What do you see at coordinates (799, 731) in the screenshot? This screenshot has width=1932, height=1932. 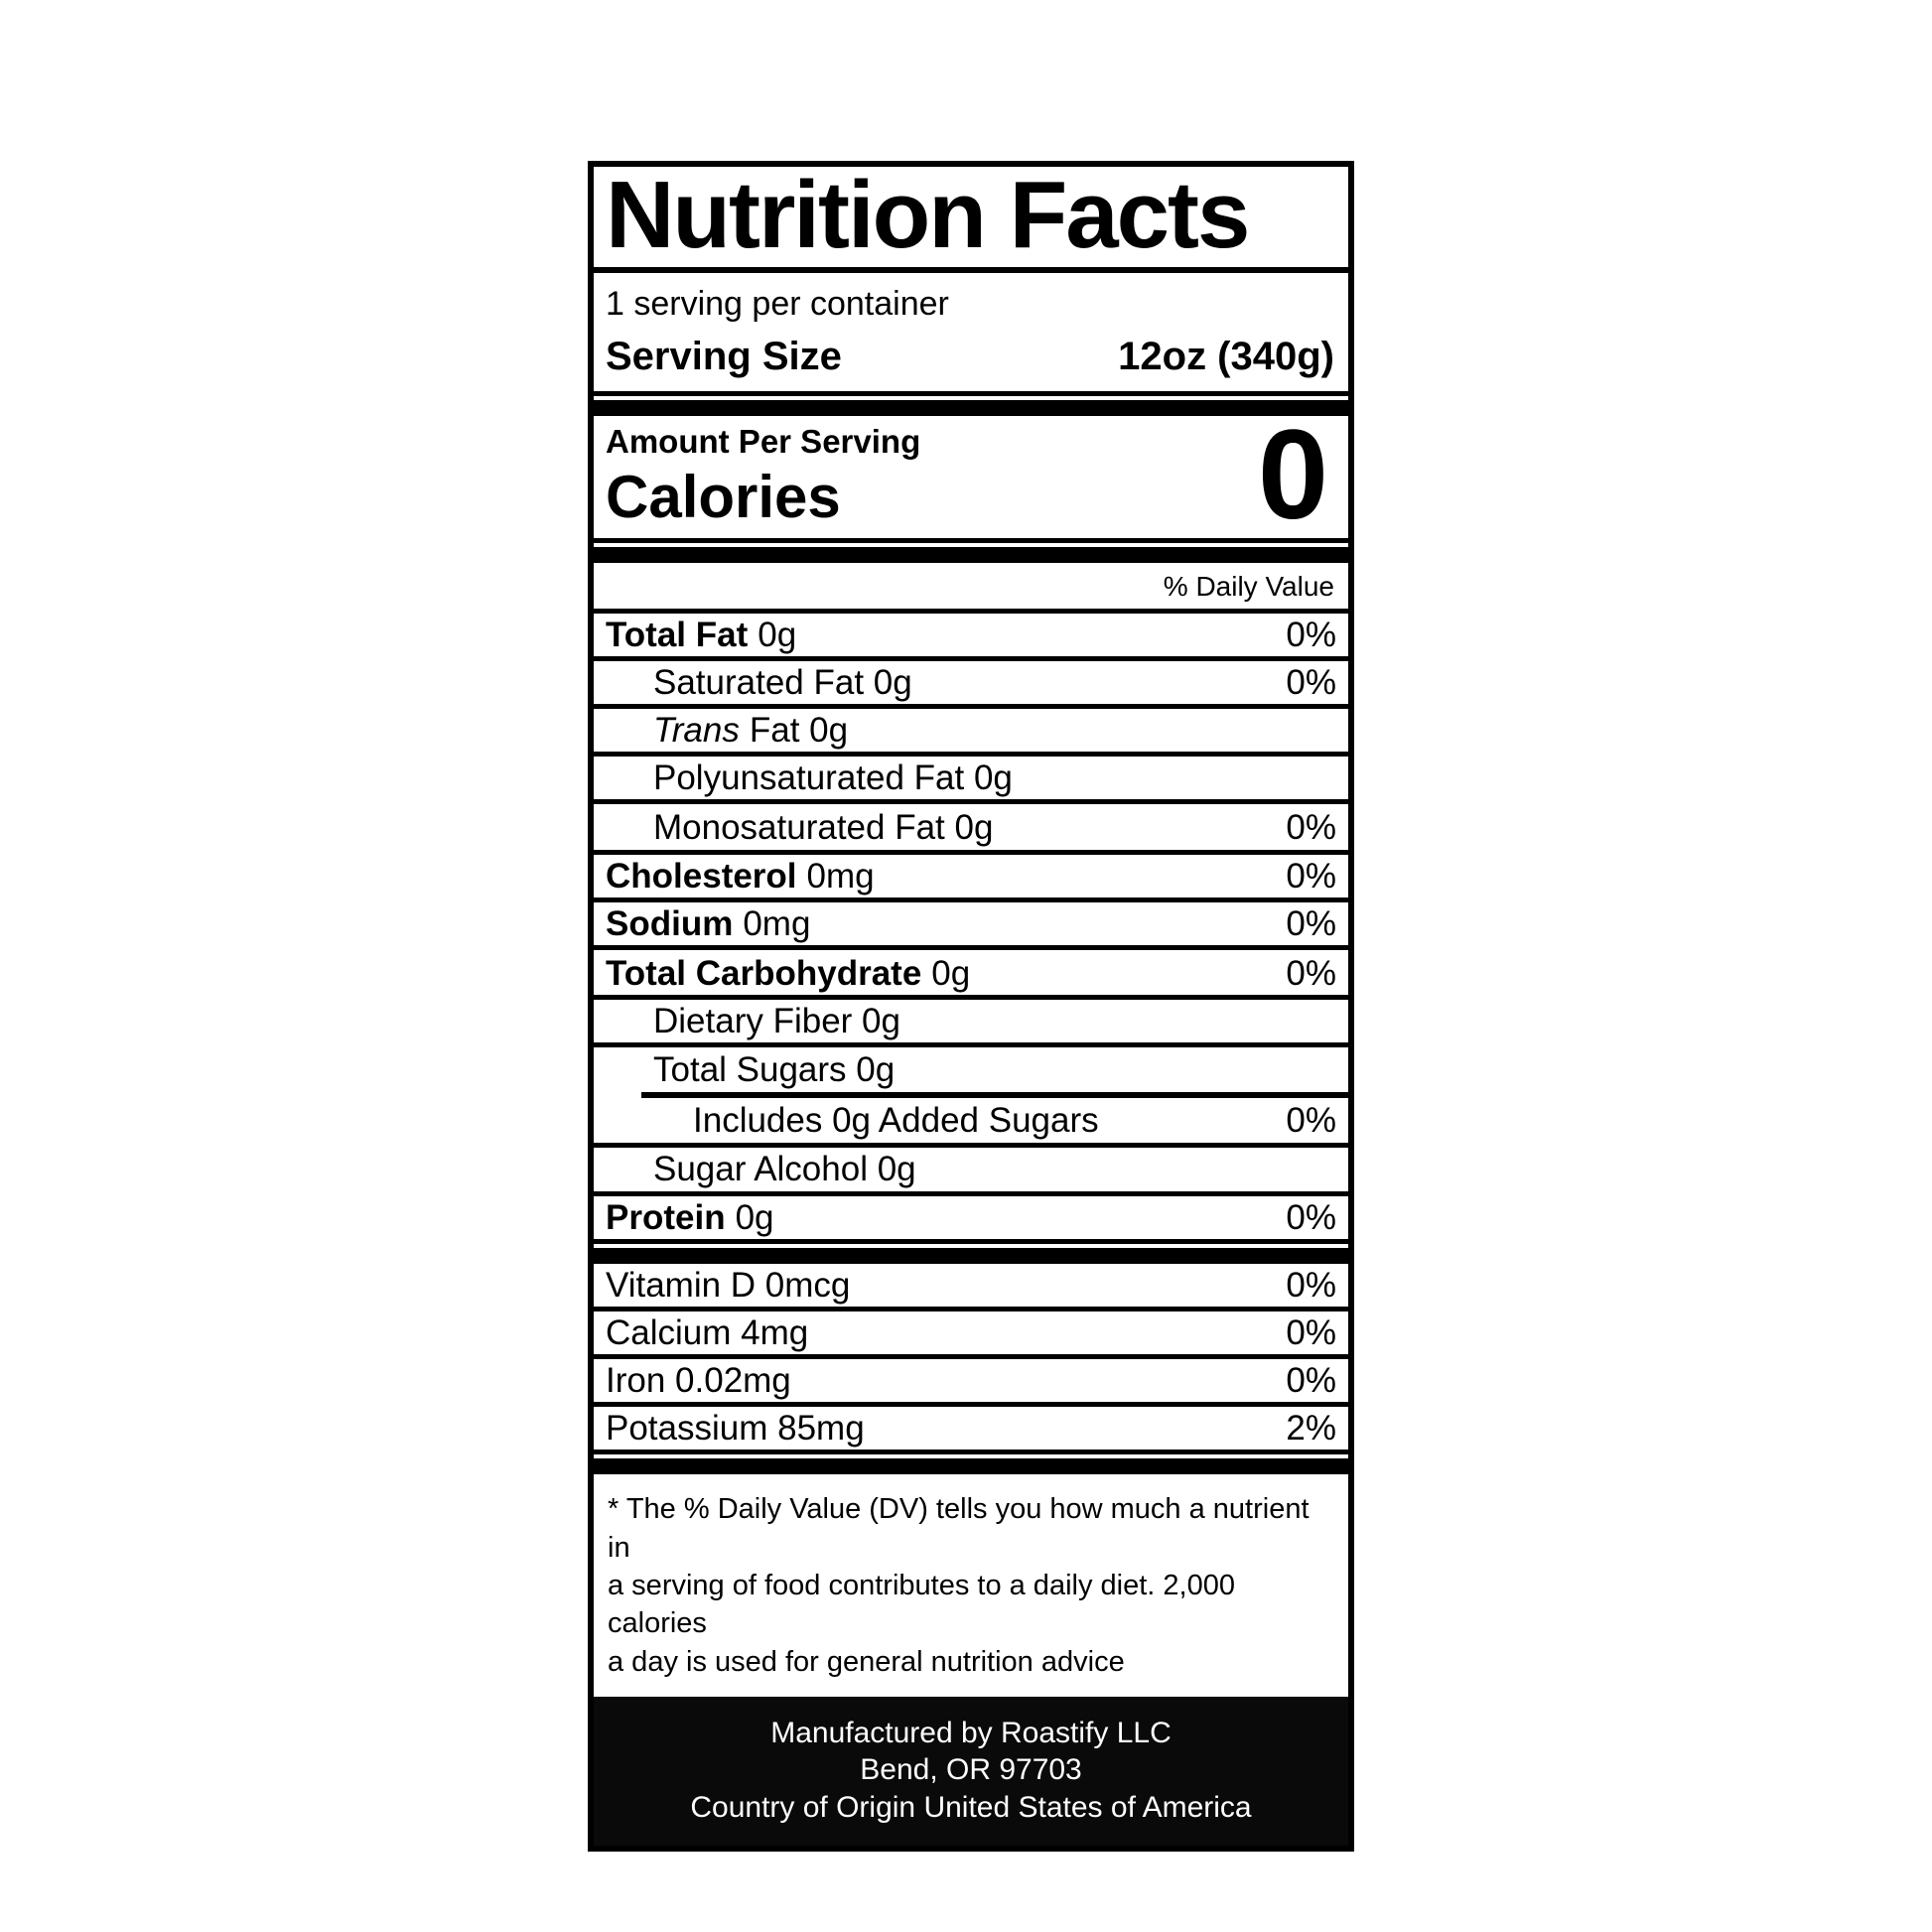 I see `nutrient-name-part: Fat 0g` at bounding box center [799, 731].